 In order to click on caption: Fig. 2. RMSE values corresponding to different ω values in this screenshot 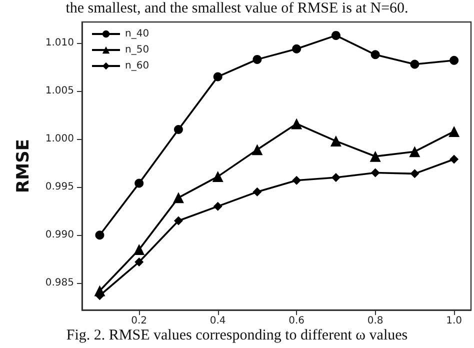, I will do `click(237, 336)`.